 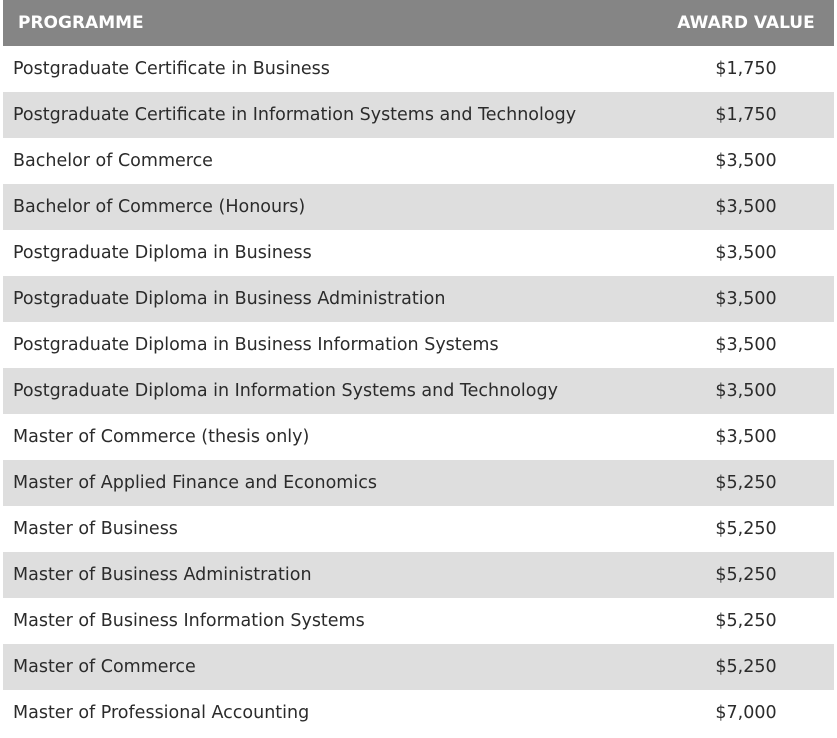 What do you see at coordinates (113, 161) in the screenshot?
I see `programme-cell: Bachelor of Commerce` at bounding box center [113, 161].